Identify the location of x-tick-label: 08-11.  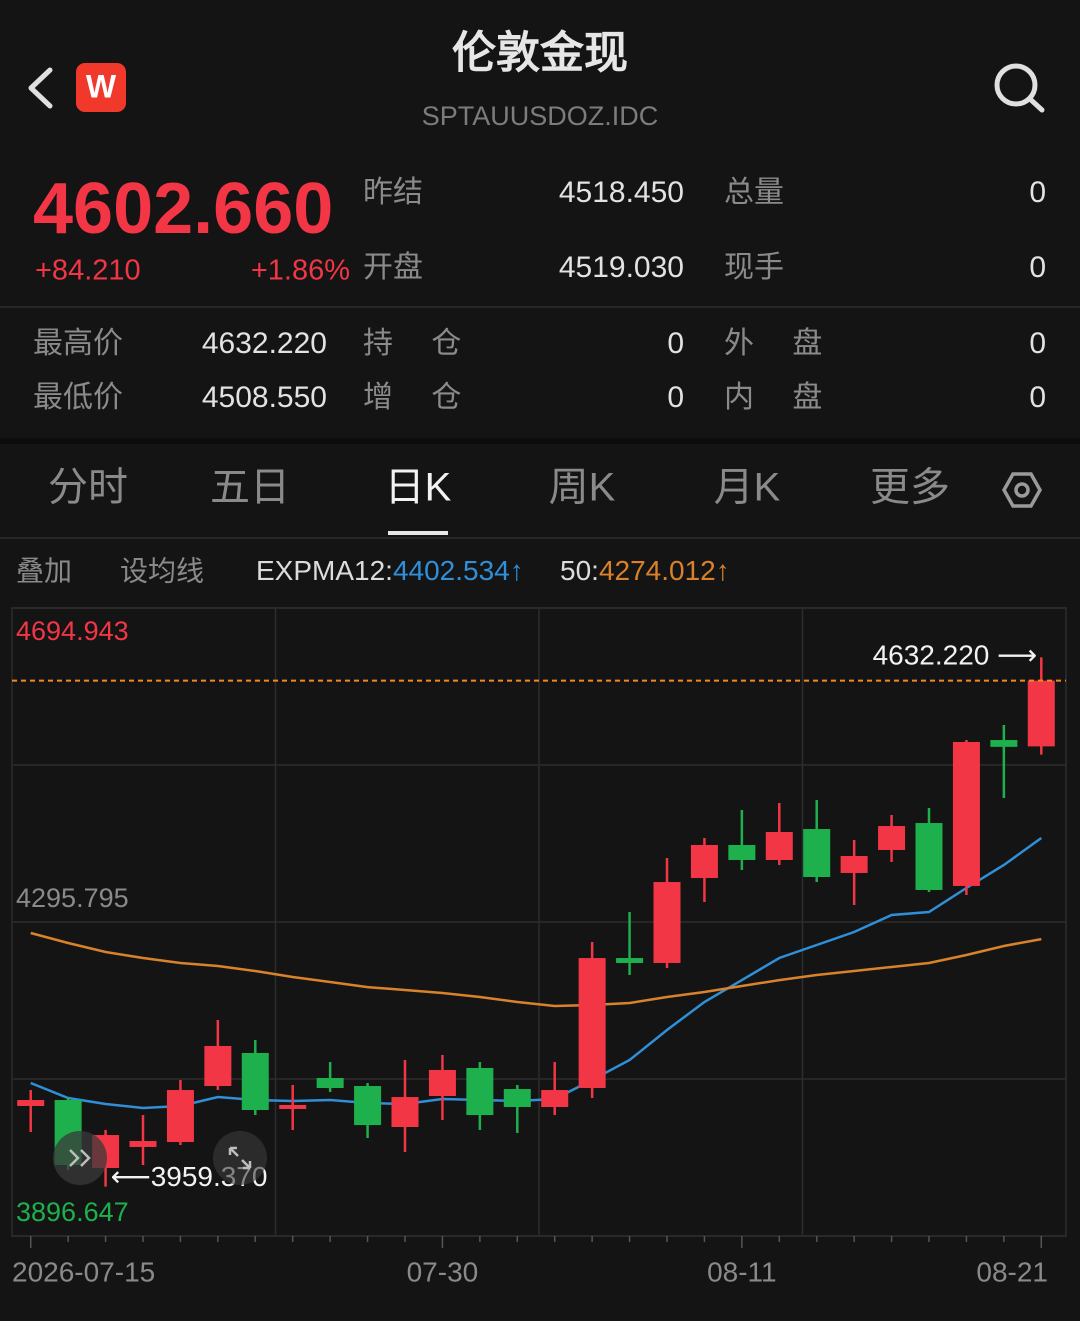
(742, 1271).